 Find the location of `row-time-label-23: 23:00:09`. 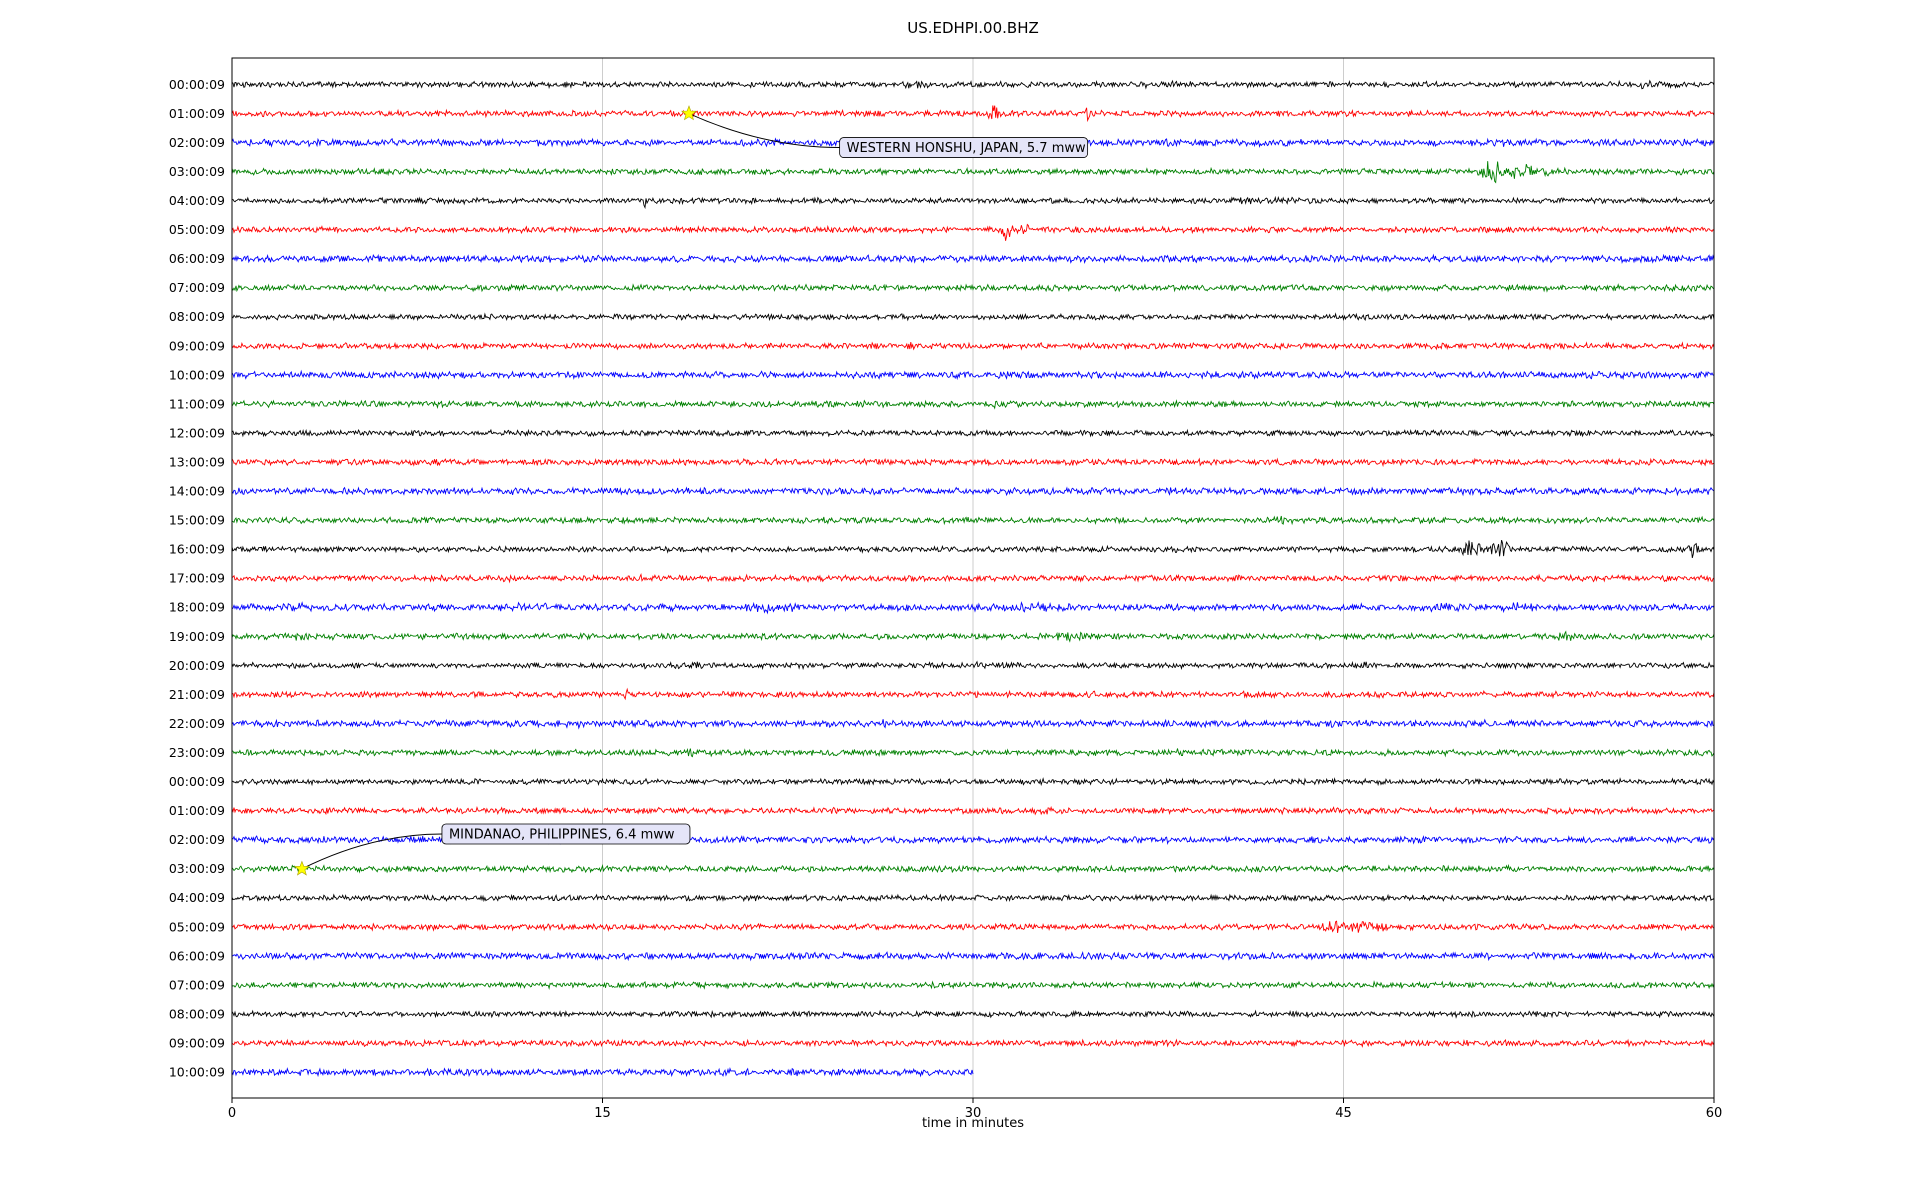

row-time-label-23: 23:00:09 is located at coordinates (197, 752).